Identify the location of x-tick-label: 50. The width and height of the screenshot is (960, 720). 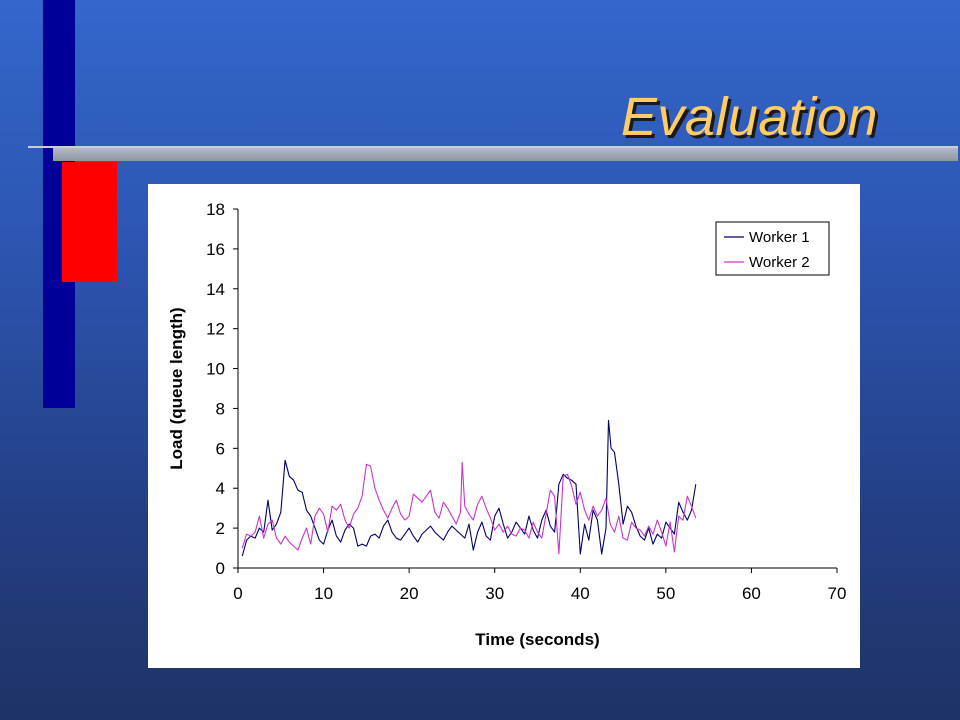
(665, 593).